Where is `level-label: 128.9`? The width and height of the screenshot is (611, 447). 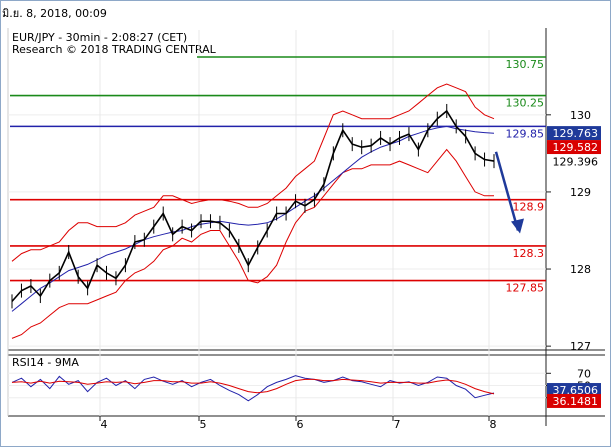 level-label: 128.9 is located at coordinates (529, 207).